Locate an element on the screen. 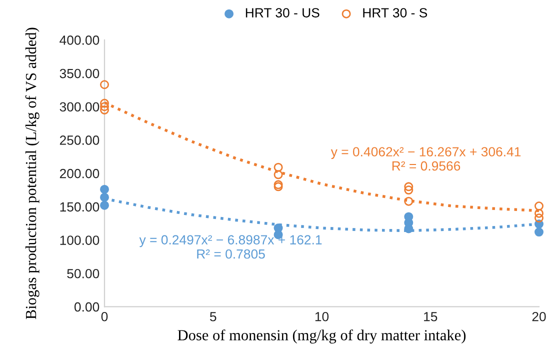 This screenshot has height=363, width=550. y-tick-label: 200.00 is located at coordinates (80, 173).